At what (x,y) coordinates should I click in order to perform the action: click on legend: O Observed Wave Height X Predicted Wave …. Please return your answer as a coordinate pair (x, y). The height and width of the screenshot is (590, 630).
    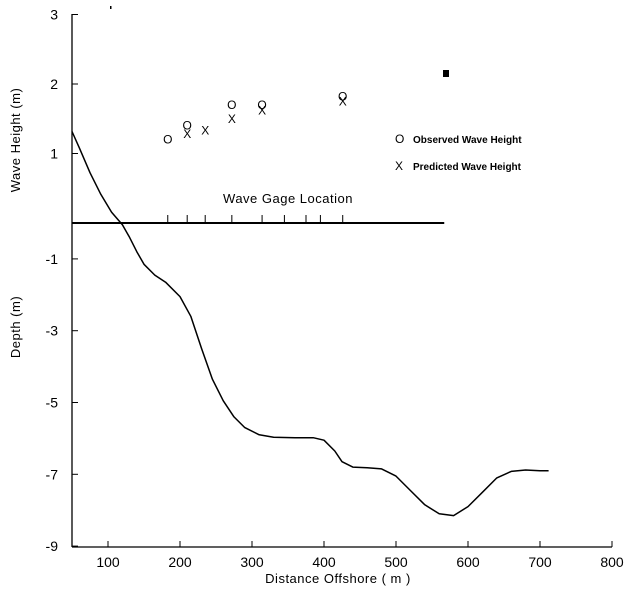
    Looking at the image, I should click on (458, 152).